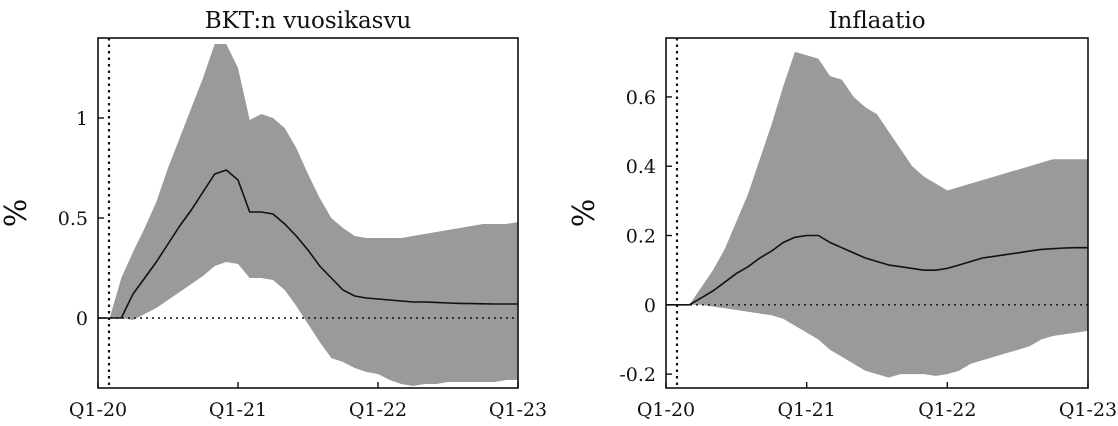 The width and height of the screenshot is (1118, 426). I want to click on y-tick-label: 0.2, so click(641, 237).